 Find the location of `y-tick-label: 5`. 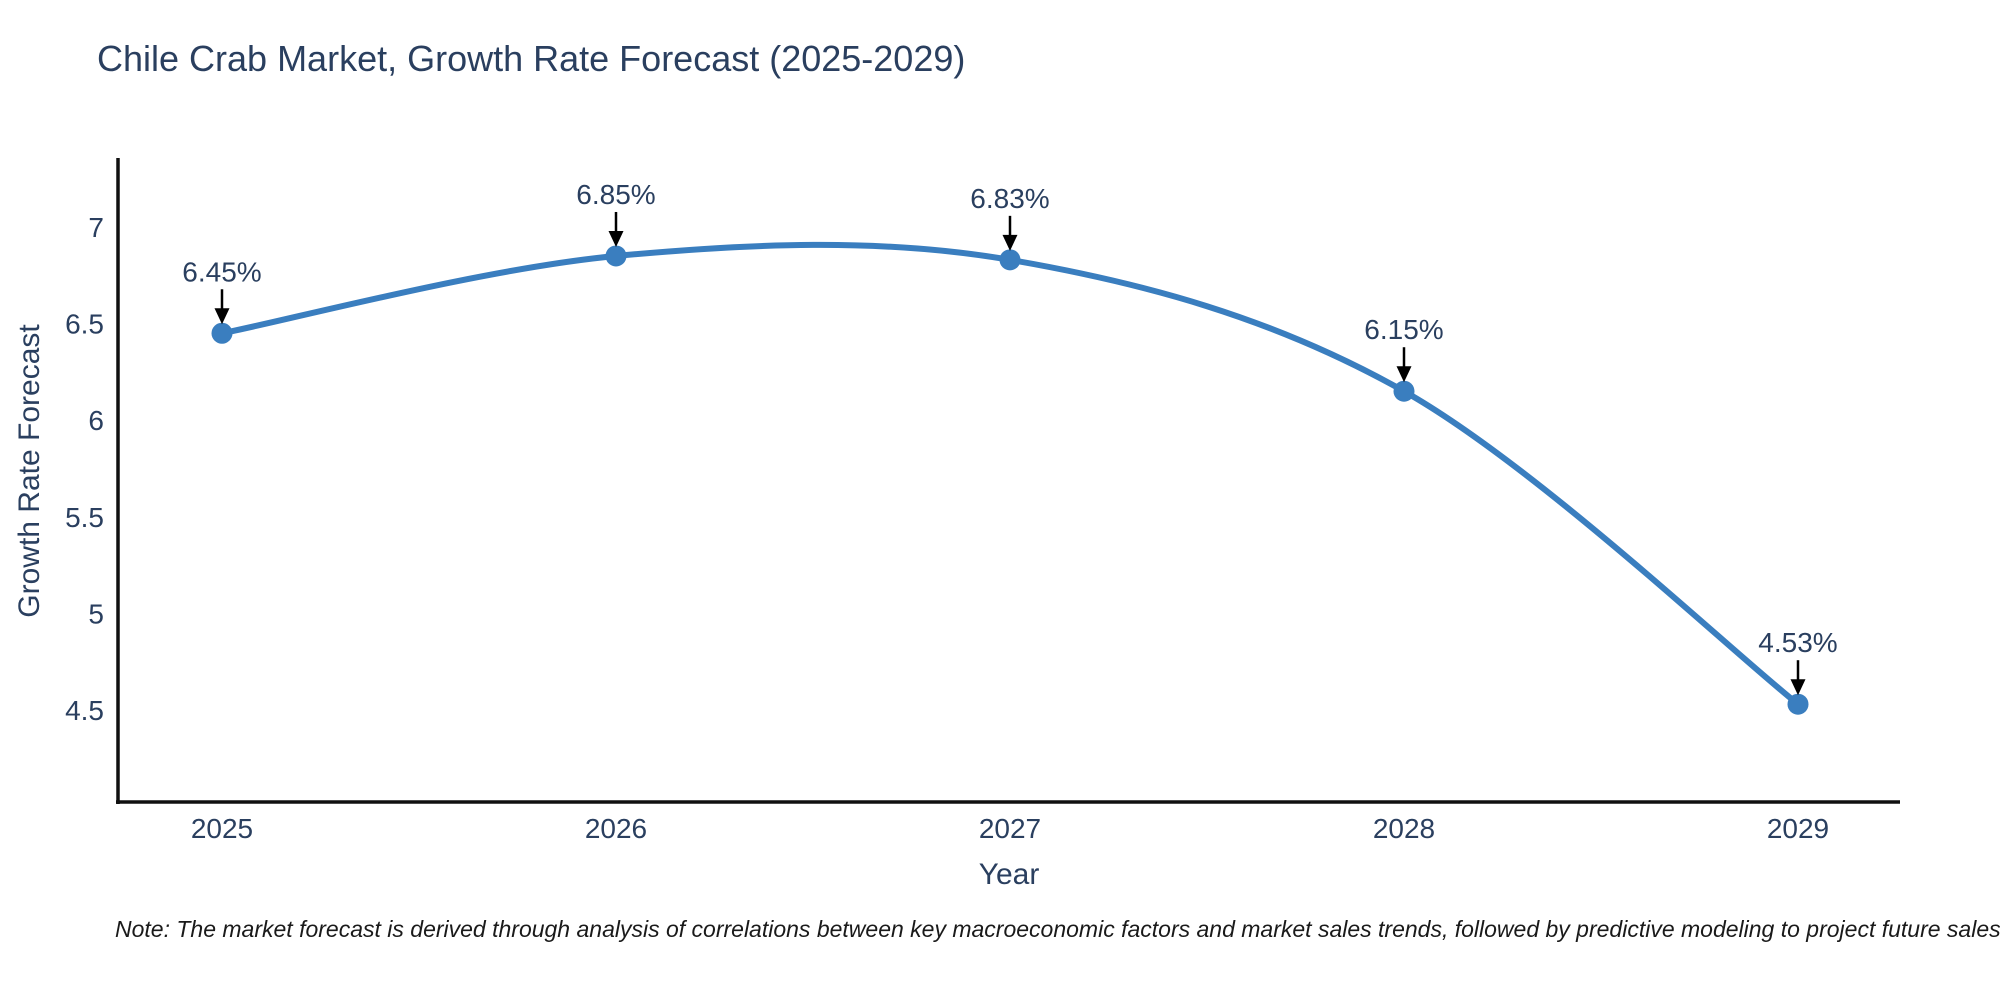

y-tick-label: 5 is located at coordinates (96, 613).